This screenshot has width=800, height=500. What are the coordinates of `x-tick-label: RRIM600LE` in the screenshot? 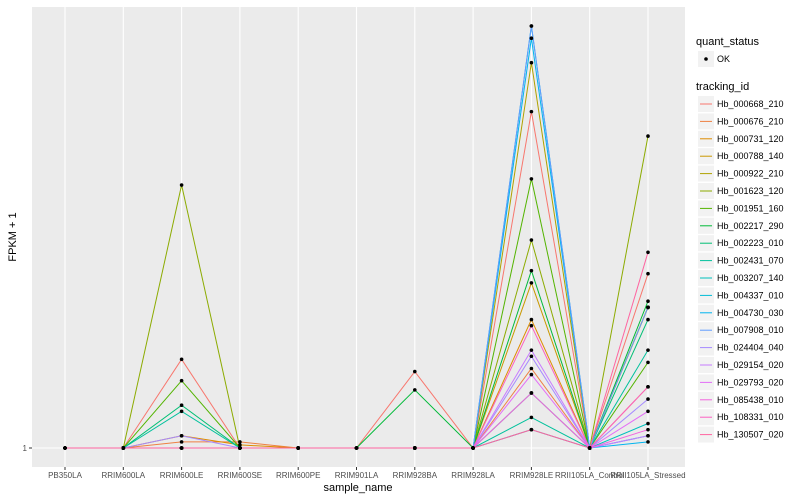 It's located at (182, 475).